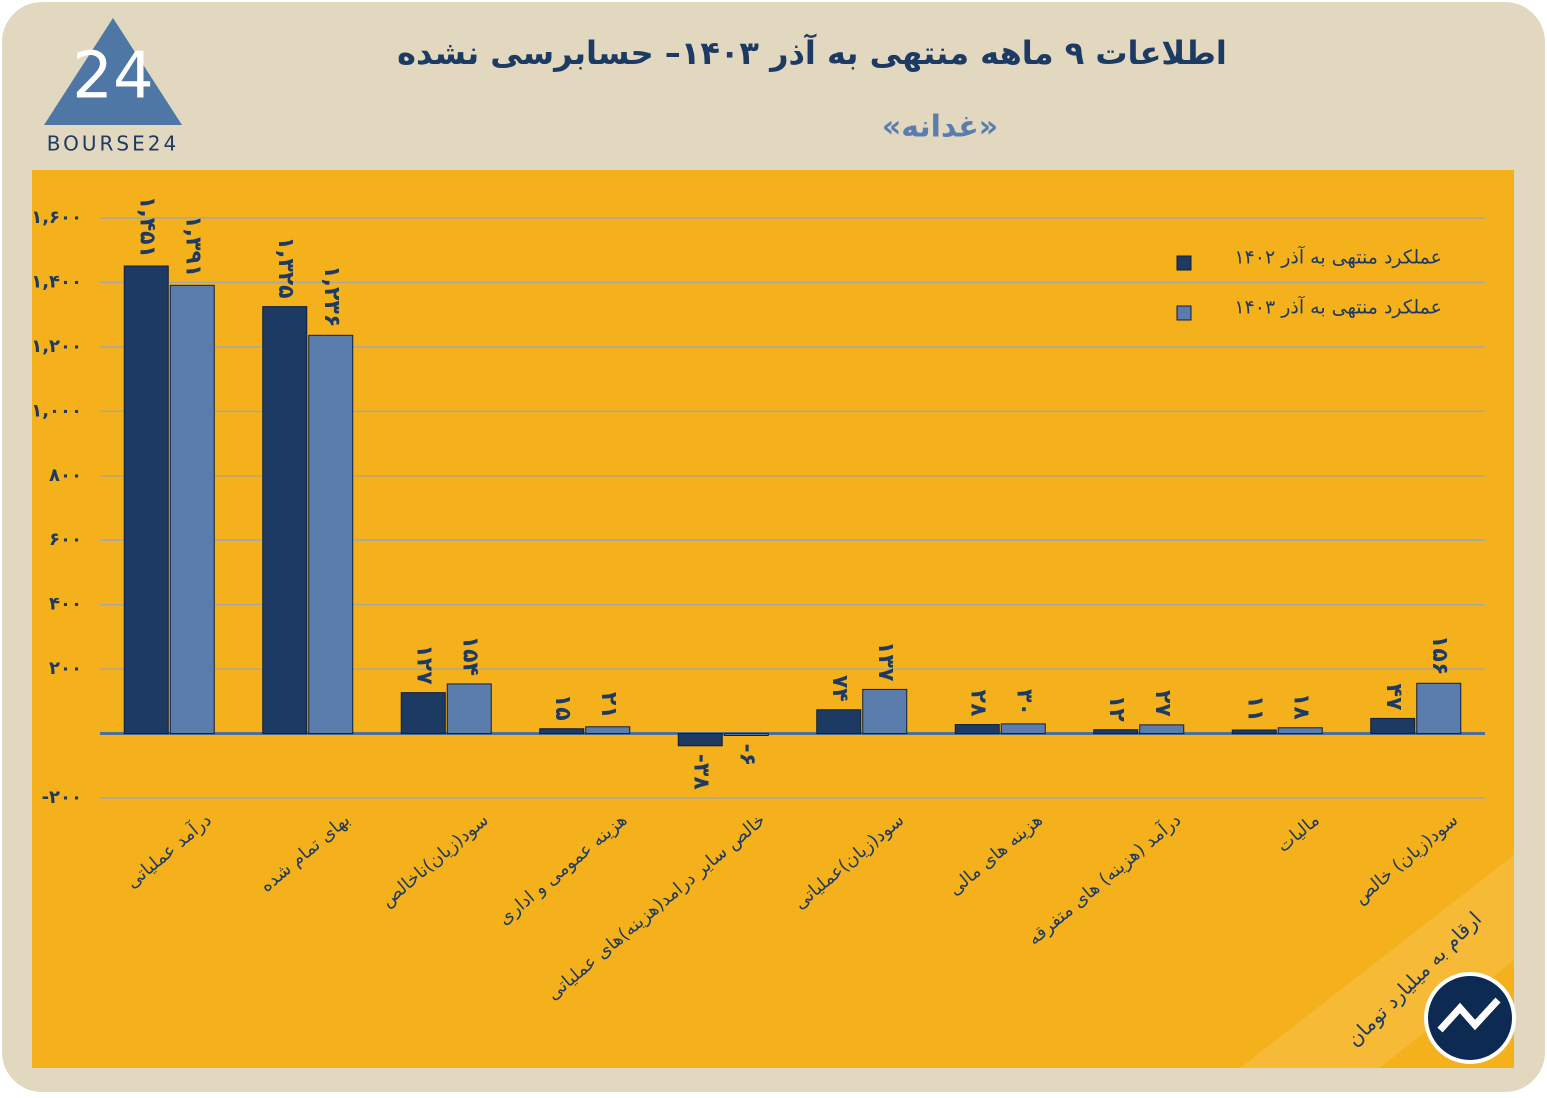 This screenshot has width=1547, height=1098. What do you see at coordinates (65, 604) in the screenshot?
I see `y-tick-label: ۴۰۰` at bounding box center [65, 604].